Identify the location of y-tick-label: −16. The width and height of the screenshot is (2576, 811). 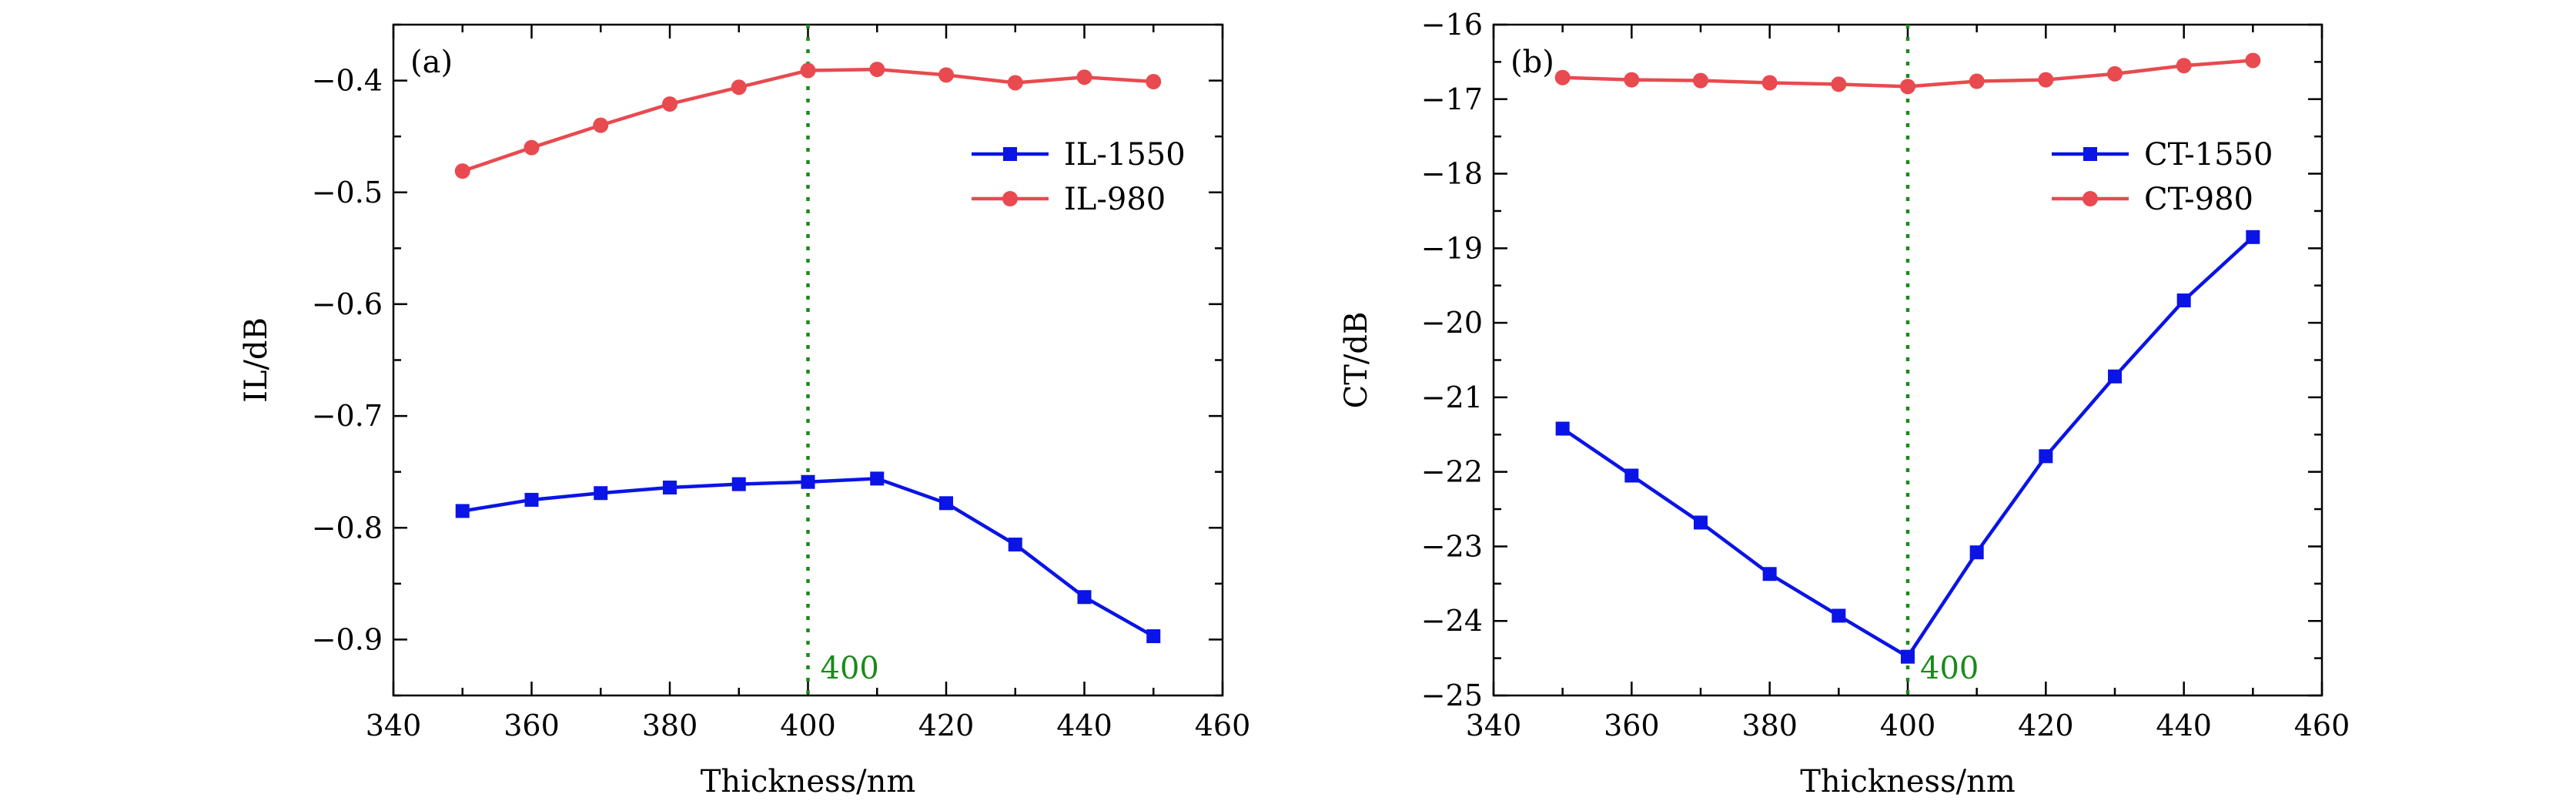
(1452, 25).